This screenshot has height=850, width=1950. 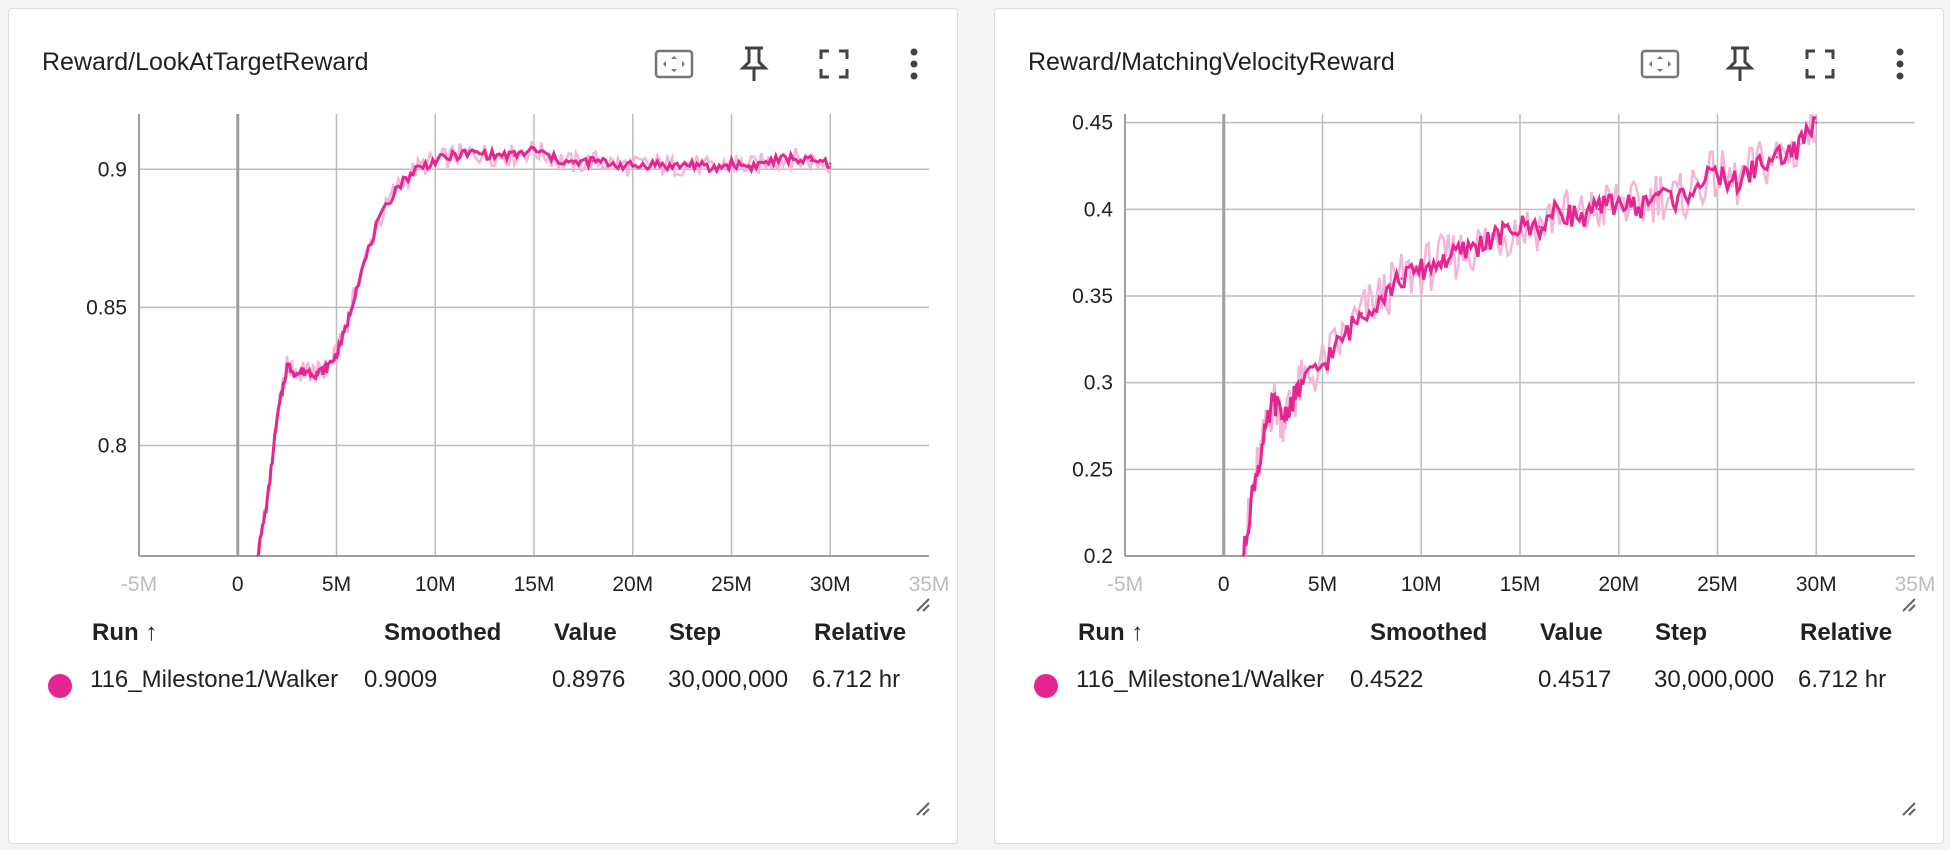 I want to click on x-tick-label: 25M, so click(x=1717, y=584).